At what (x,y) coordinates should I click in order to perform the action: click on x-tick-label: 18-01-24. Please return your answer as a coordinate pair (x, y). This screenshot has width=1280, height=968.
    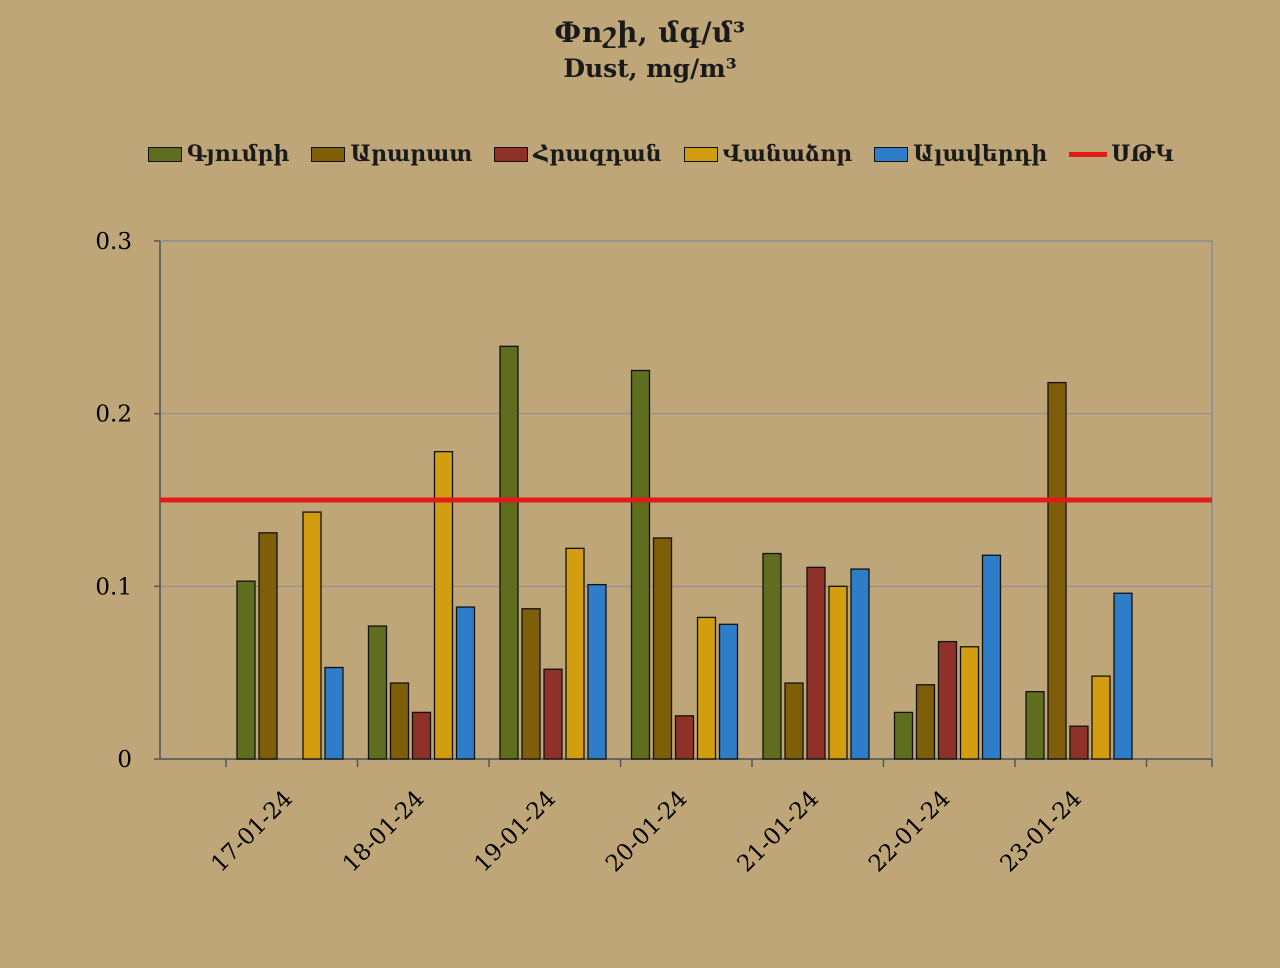
    Looking at the image, I should click on (383, 831).